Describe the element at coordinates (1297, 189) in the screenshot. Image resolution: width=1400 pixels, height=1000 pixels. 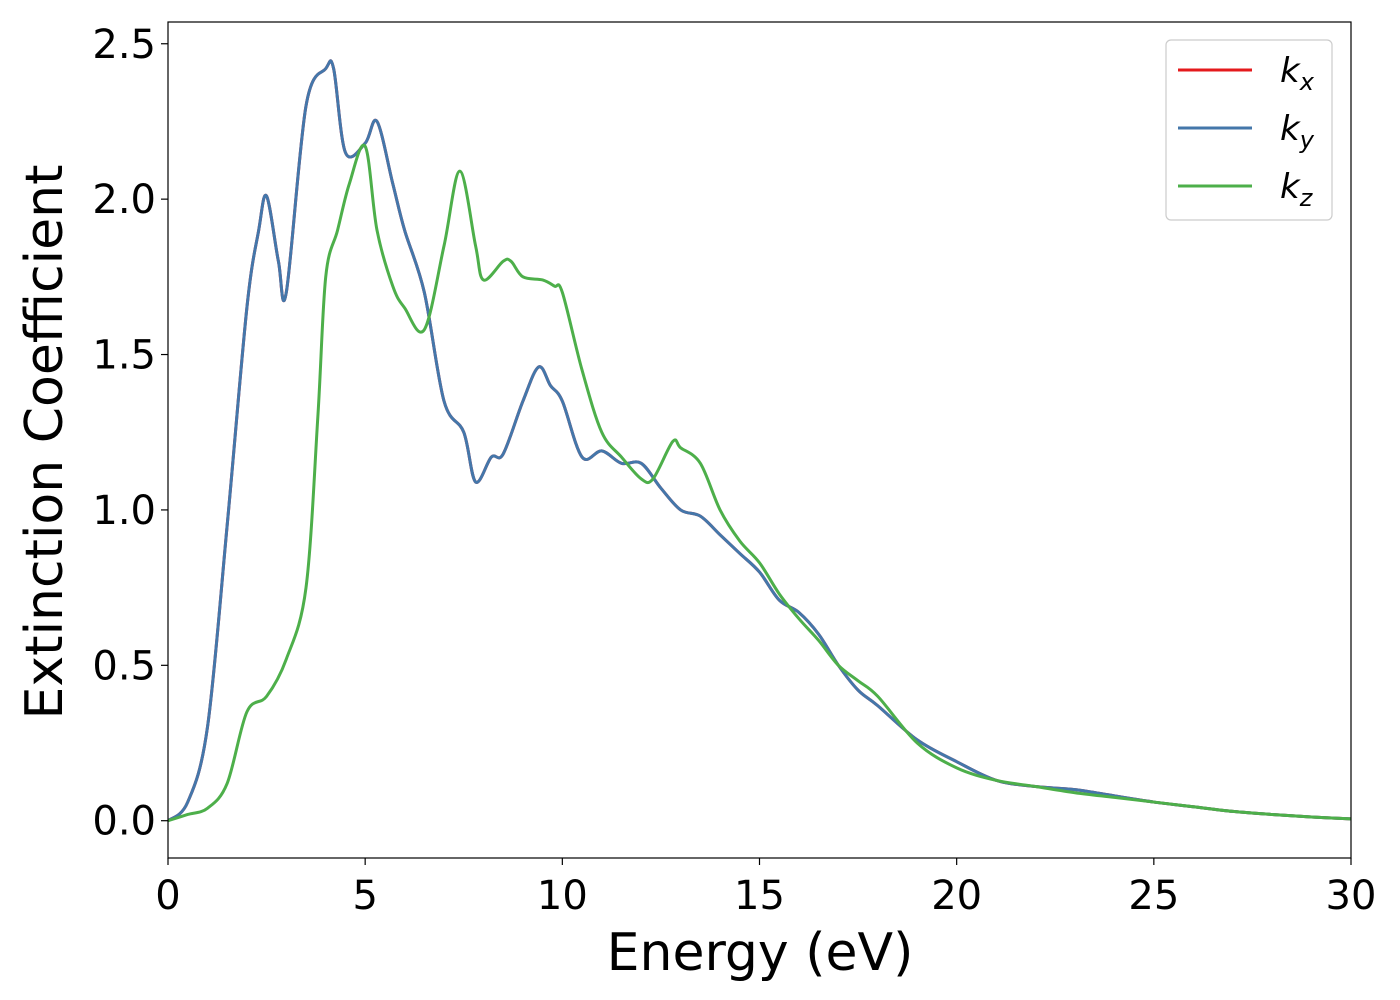
I see `legend-label-z: kz` at that location.